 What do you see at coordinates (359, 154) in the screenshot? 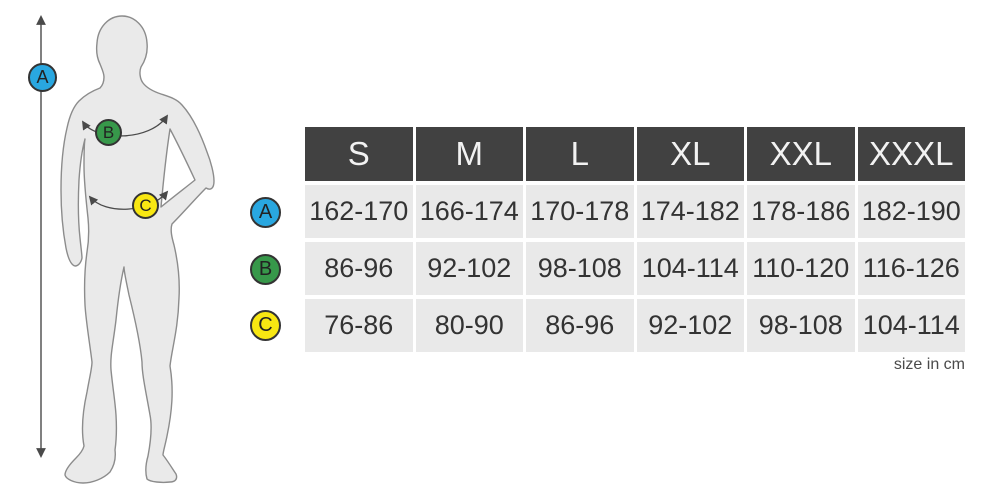
I see `column-header-s: S` at bounding box center [359, 154].